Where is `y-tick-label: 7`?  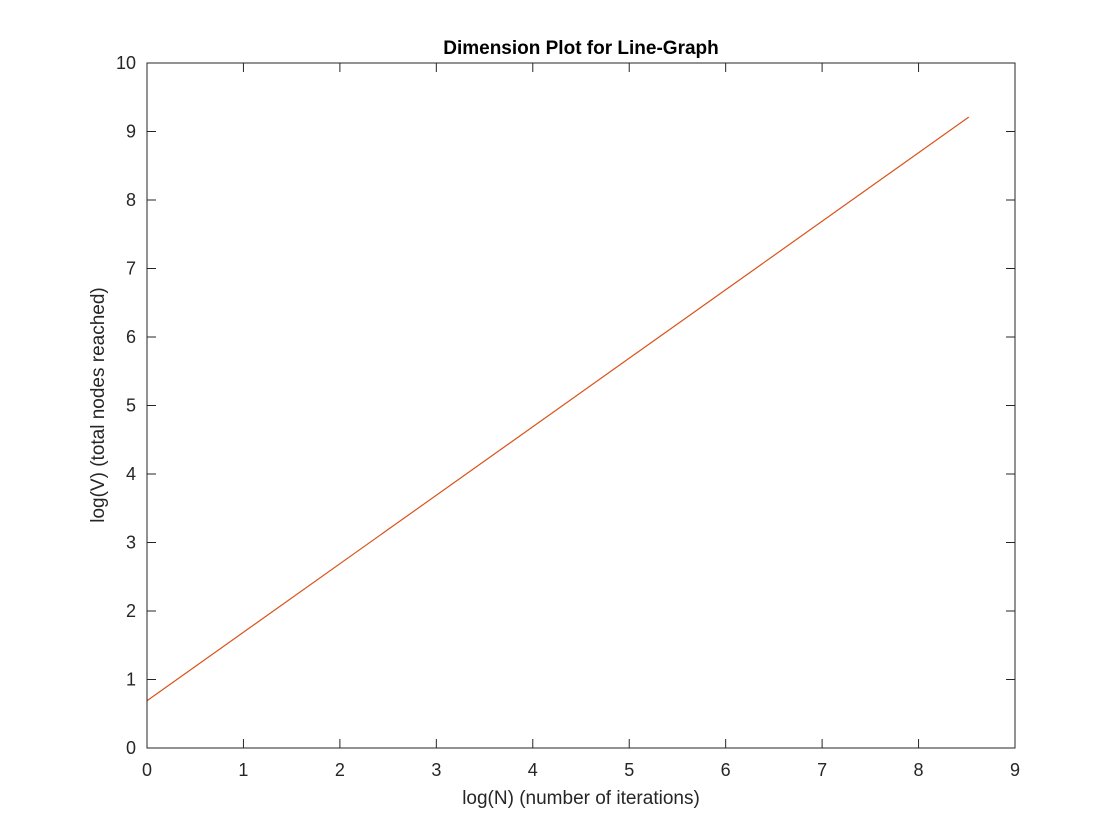 y-tick-label: 7 is located at coordinates (131, 269).